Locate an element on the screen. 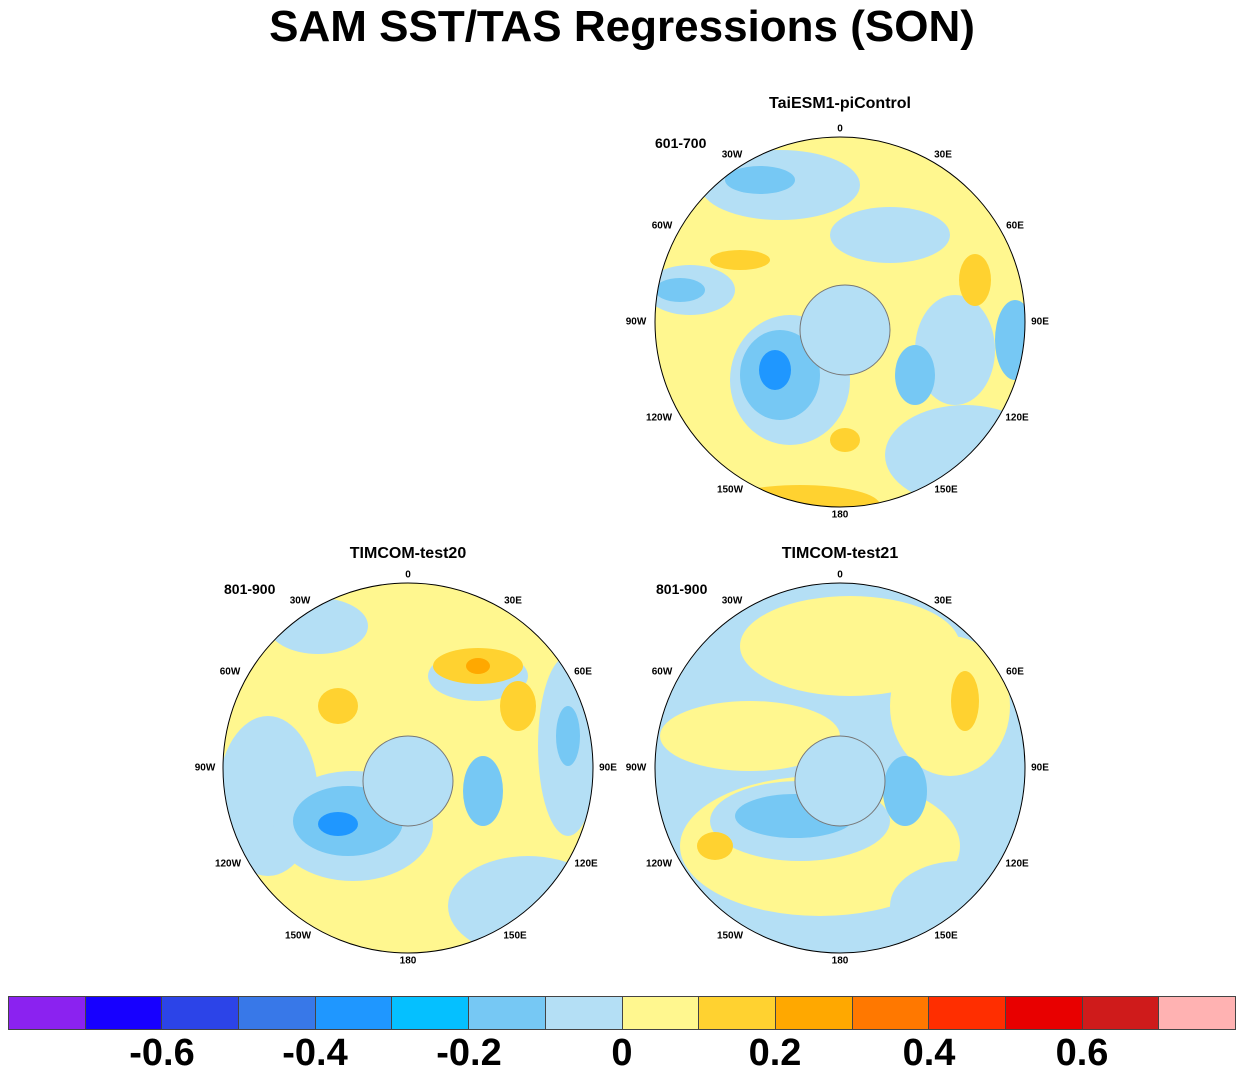 This screenshot has width=1244, height=1078. figure-title: SAM SST/TAS Regressions (SON) is located at coordinates (622, 26).